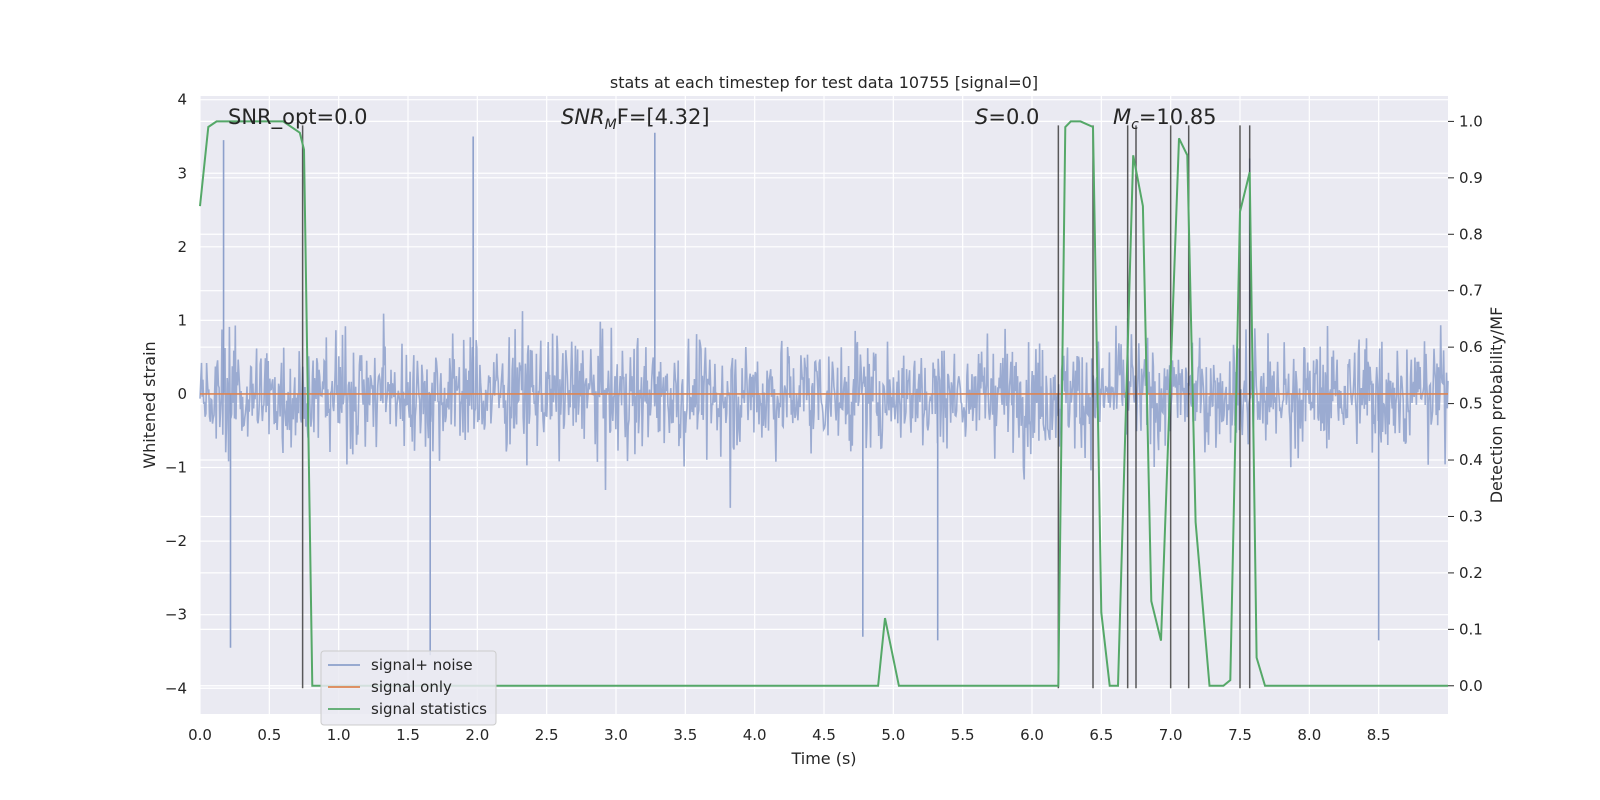 The height and width of the screenshot is (800, 1600). I want to click on legend-box, so click(408, 688).